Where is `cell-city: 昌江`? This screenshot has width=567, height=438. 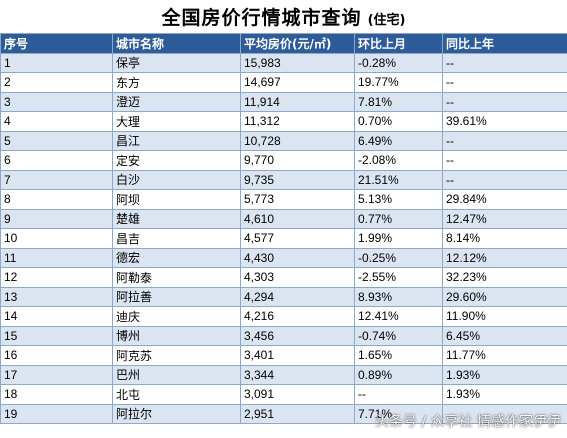
cell-city: 昌江 is located at coordinates (176, 140).